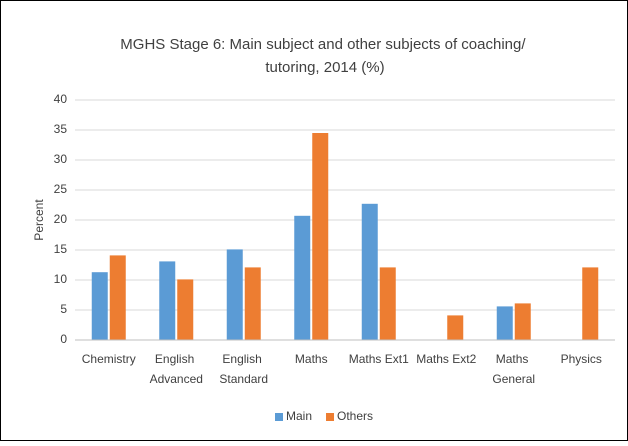 The height and width of the screenshot is (446, 628). What do you see at coordinates (513, 369) in the screenshot?
I see `x-tick-label: Maths General` at bounding box center [513, 369].